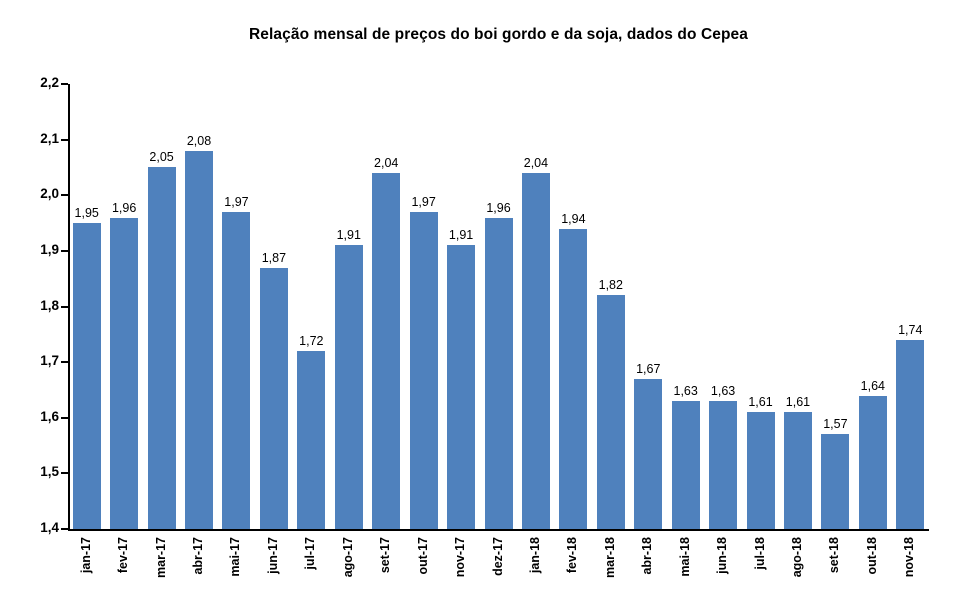 Image resolution: width=960 pixels, height=593 pixels. I want to click on y-axis-label: 1,4, so click(49, 527).